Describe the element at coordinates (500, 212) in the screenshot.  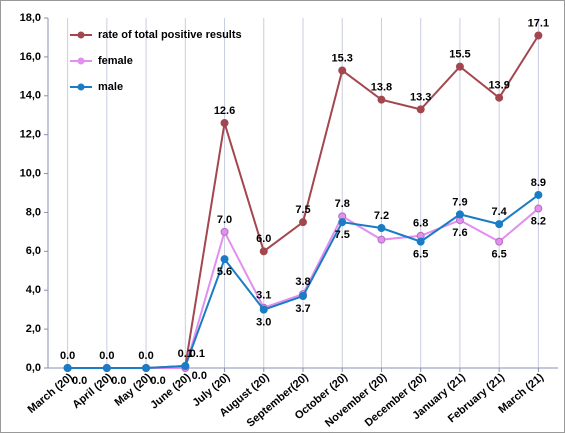
I see `data-label: 7.4` at that location.